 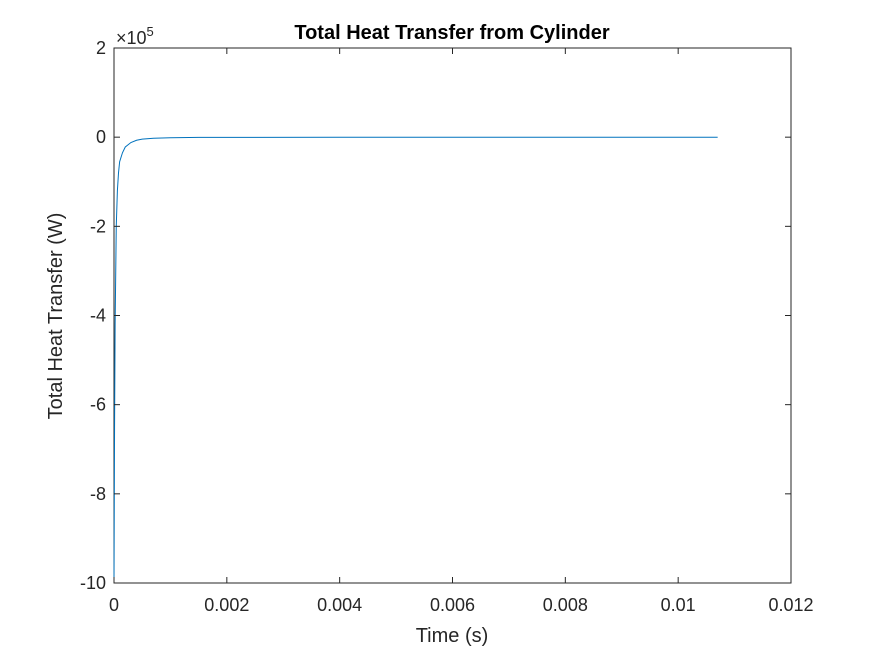 What do you see at coordinates (101, 48) in the screenshot?
I see `y-tick-label: 2` at bounding box center [101, 48].